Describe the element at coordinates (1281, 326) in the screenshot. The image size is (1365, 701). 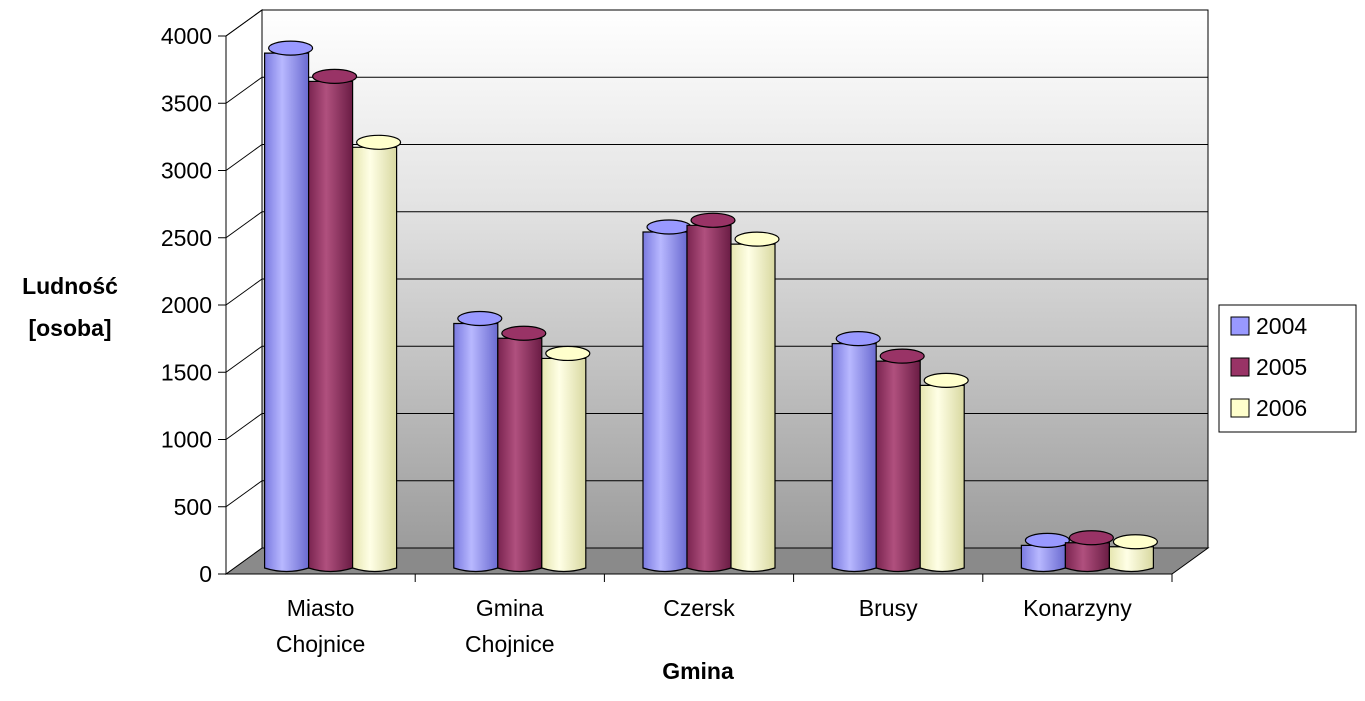
I see `legend-label: 2004` at that location.